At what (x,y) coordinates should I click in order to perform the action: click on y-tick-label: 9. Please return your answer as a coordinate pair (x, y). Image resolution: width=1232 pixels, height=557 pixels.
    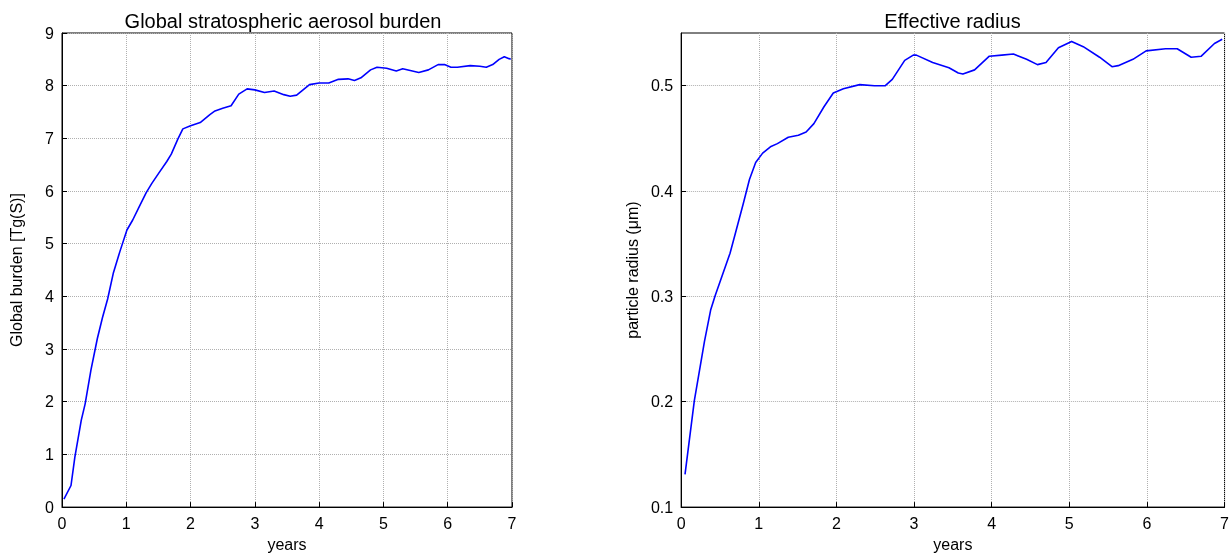
    Looking at the image, I should click on (50, 33).